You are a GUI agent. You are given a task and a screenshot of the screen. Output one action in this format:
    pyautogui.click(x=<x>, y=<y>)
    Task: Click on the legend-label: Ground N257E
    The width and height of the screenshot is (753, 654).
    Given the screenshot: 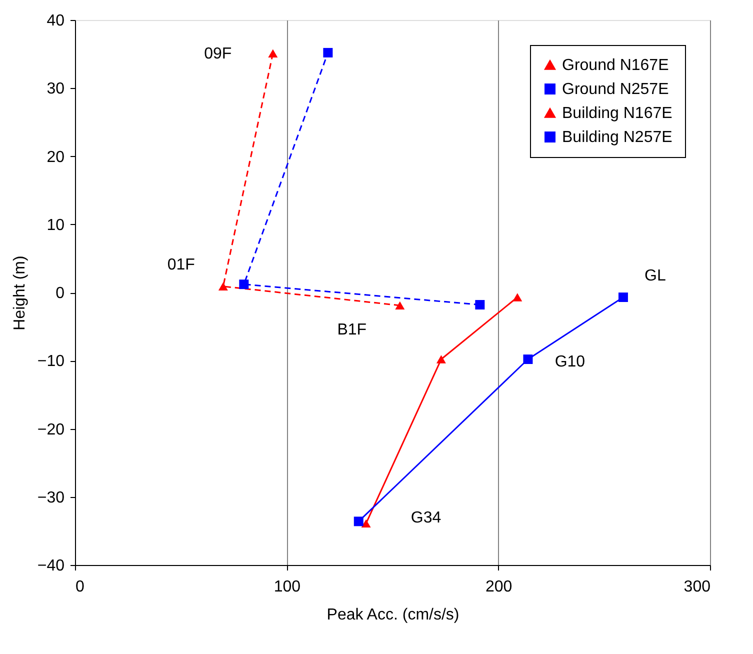 What is the action you would take?
    pyautogui.click(x=615, y=89)
    